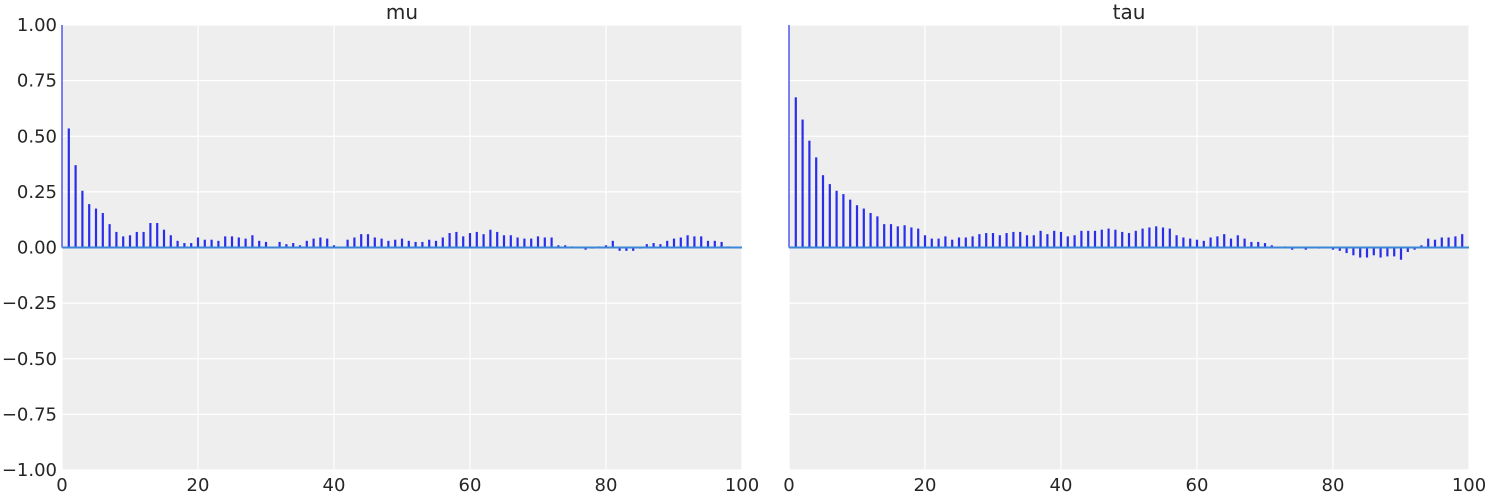 This screenshot has height=496, width=1490. I want to click on y-tick-label: −1.00, so click(29, 470).